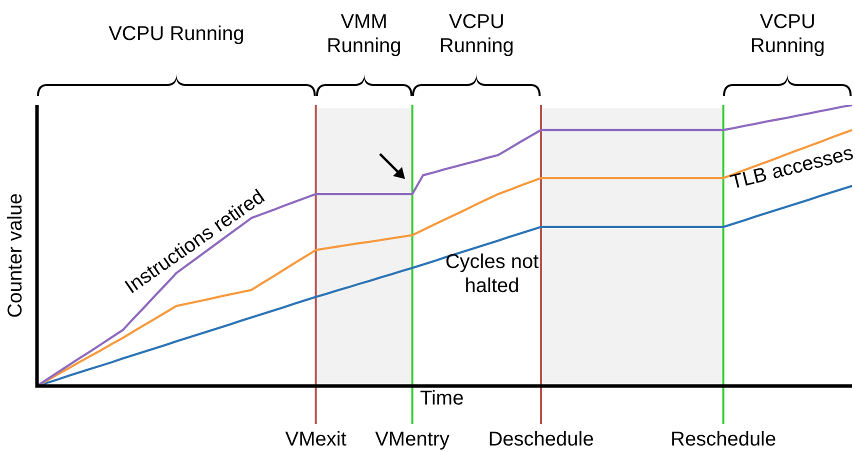  Describe the element at coordinates (723, 439) in the screenshot. I see `x-tick-label: Reschedule` at that location.